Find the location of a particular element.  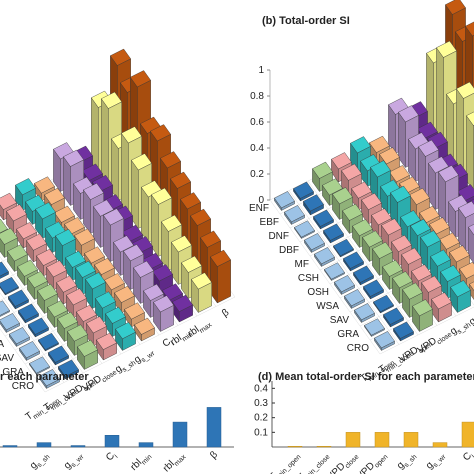

subscript: s_sh is located at coordinates (410, 461).